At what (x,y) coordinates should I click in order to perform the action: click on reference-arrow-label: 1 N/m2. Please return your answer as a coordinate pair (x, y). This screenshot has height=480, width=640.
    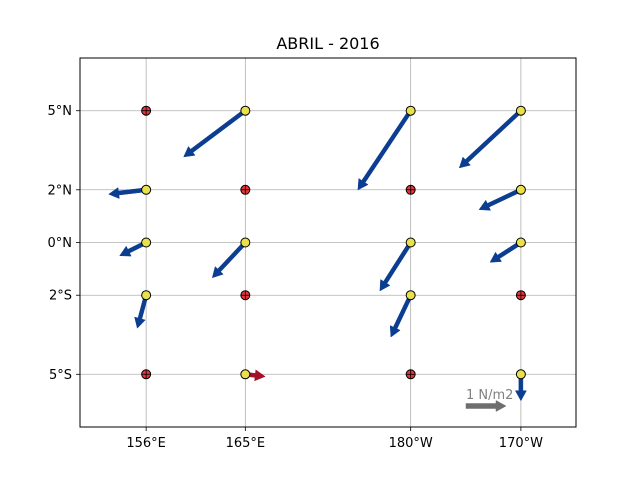
    Looking at the image, I should click on (489, 395).